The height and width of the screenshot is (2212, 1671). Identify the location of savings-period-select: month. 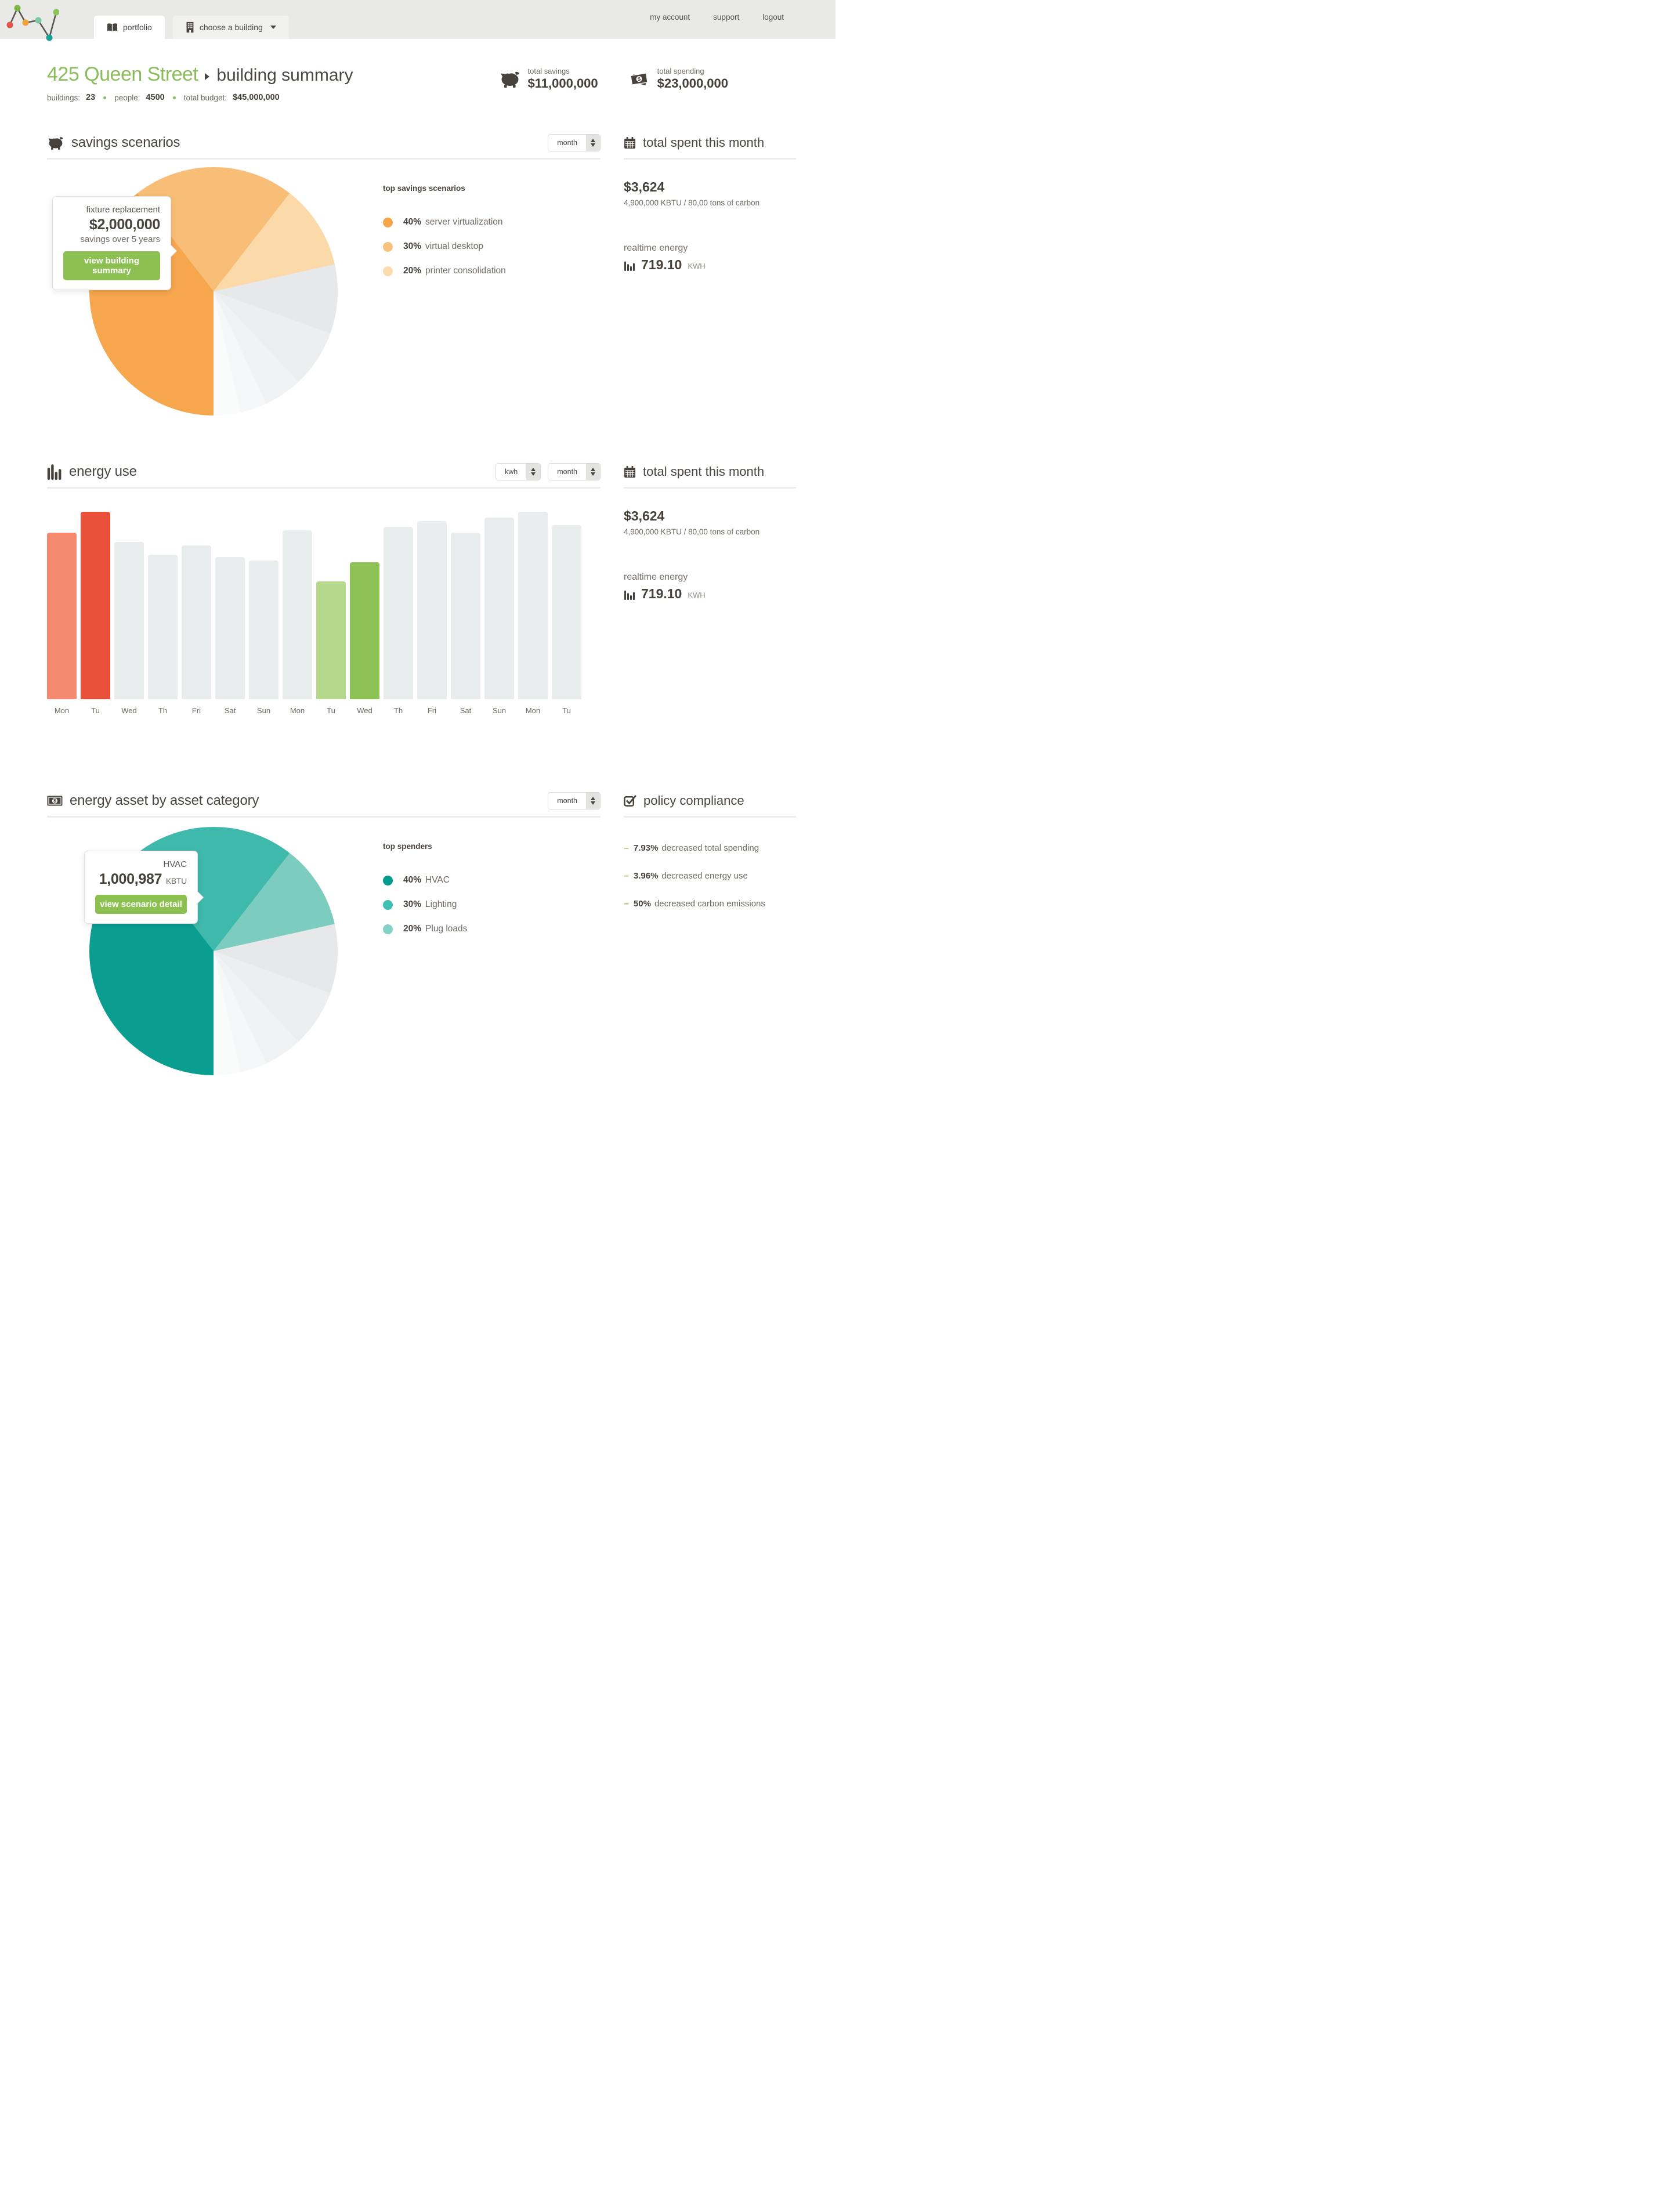
(574, 142).